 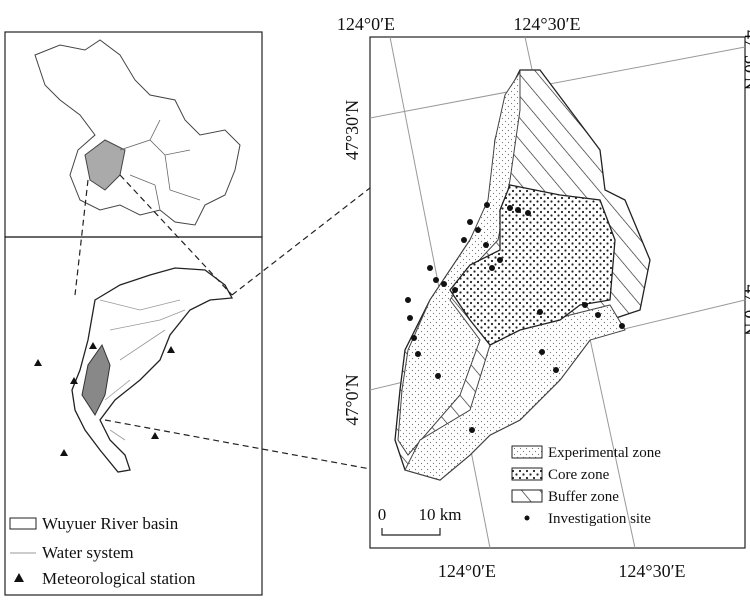 I want to click on legend-label: Core zone, so click(x=579, y=475).